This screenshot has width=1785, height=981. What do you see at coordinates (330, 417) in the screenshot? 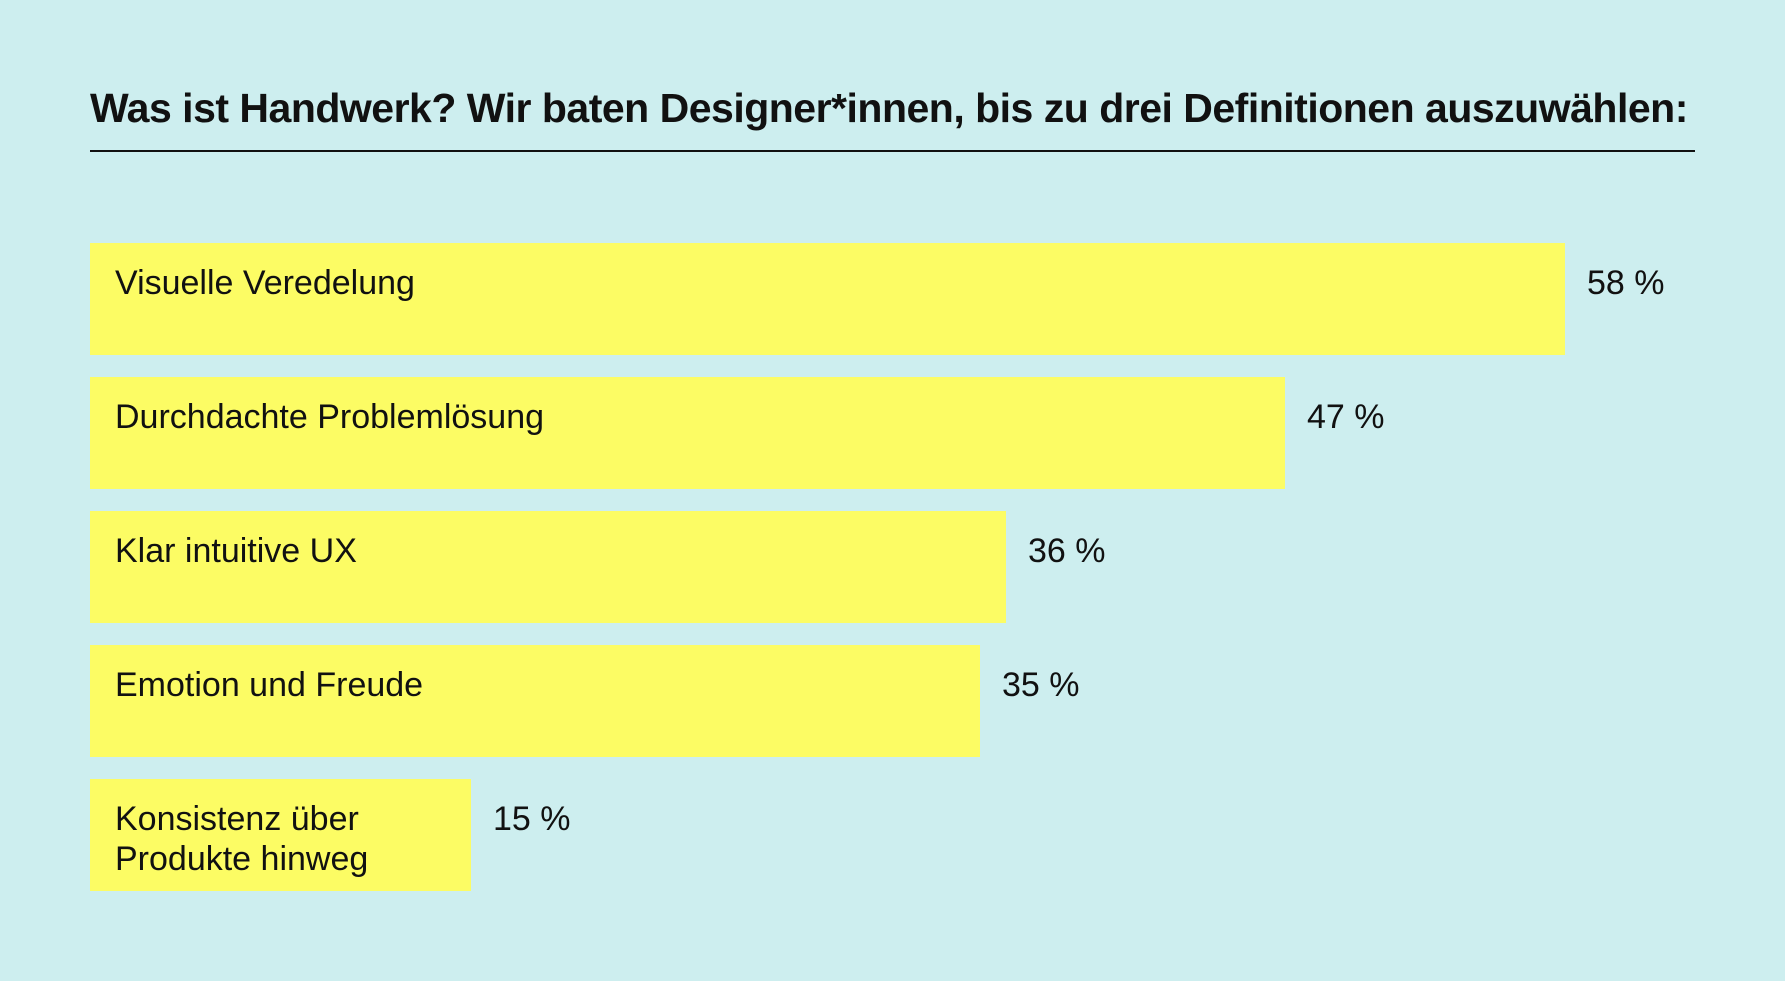
I see `bar-label: Durchdachte Problemlösung` at bounding box center [330, 417].